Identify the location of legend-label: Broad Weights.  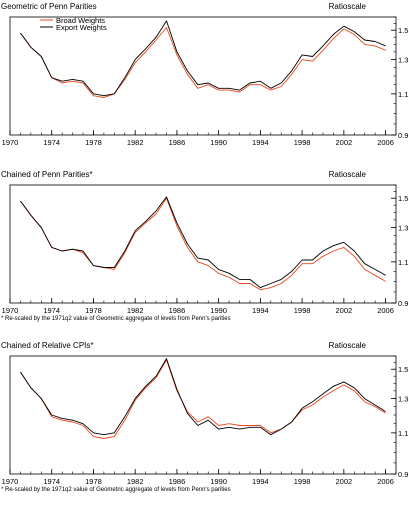
(80, 20).